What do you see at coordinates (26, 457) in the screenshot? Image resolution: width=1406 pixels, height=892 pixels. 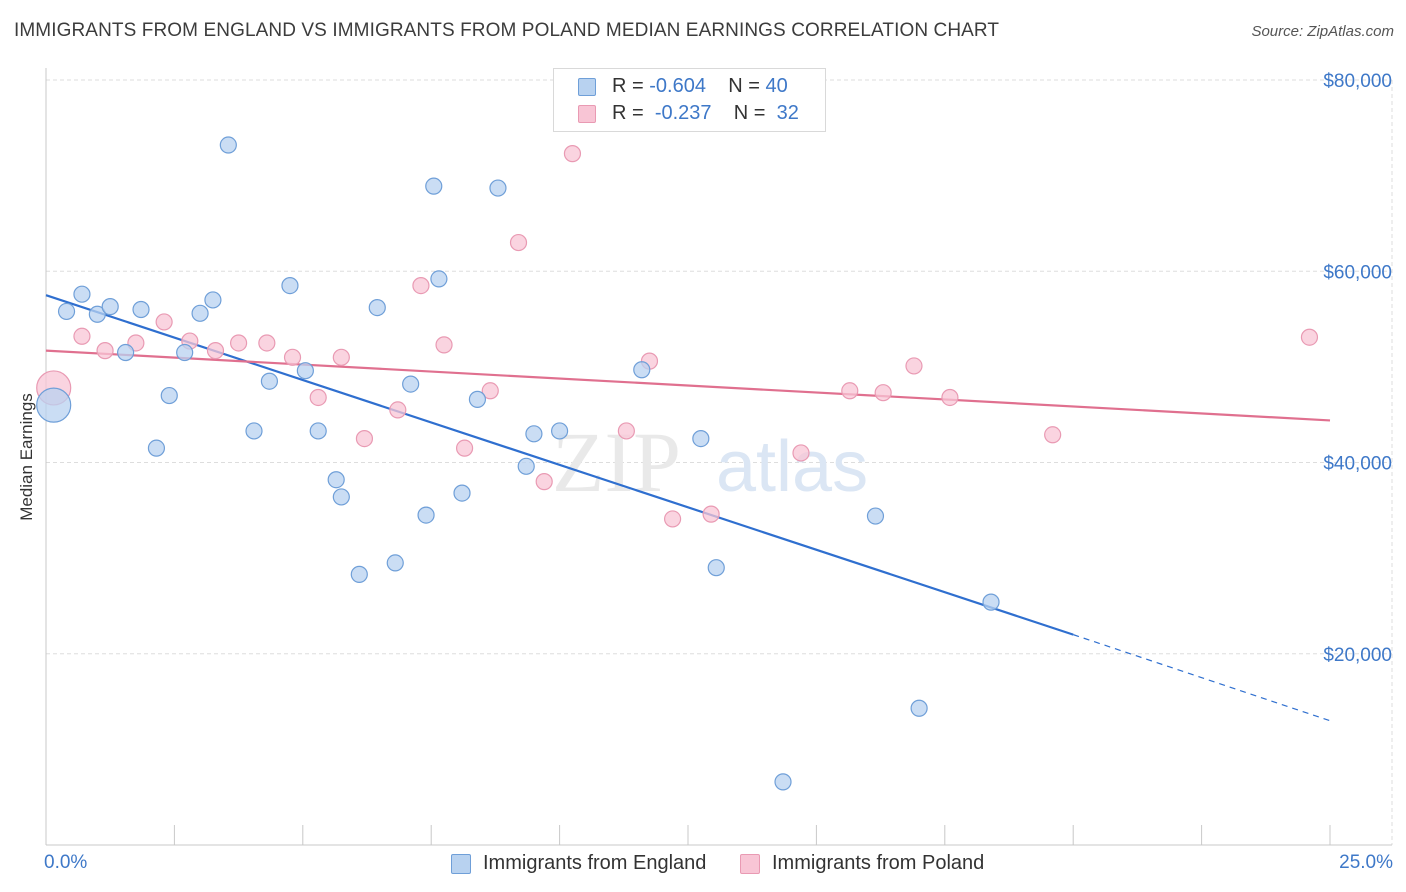 I see `y-axis-label: Median Earnings` at bounding box center [26, 457].